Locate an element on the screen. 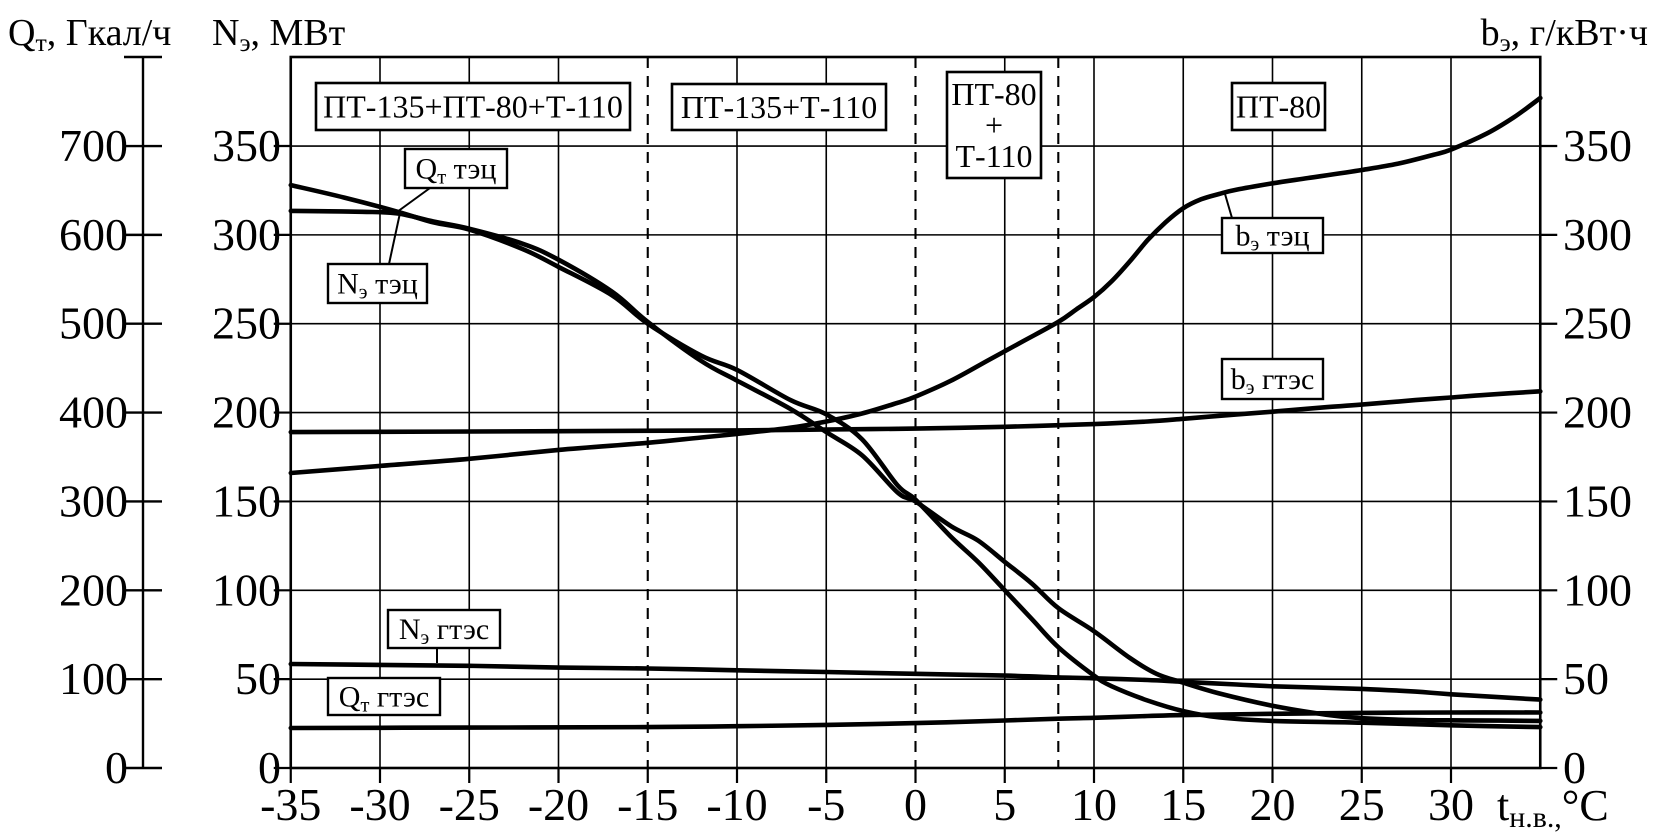 The image size is (1654, 838). region-pt135-pt80-t110: ПТ-135+ПТ-80+Т-110 is located at coordinates (473, 106).